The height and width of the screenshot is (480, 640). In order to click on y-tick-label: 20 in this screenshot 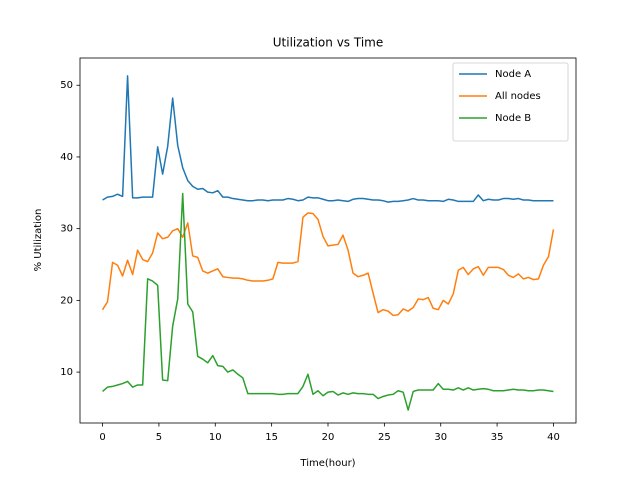, I will do `click(66, 300)`.